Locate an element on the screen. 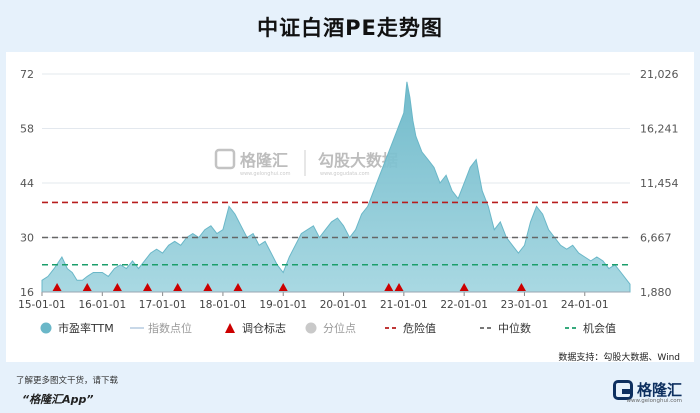 This screenshot has width=700, height=413. footer-app-name: “格隆汇App” is located at coordinates (58, 399).